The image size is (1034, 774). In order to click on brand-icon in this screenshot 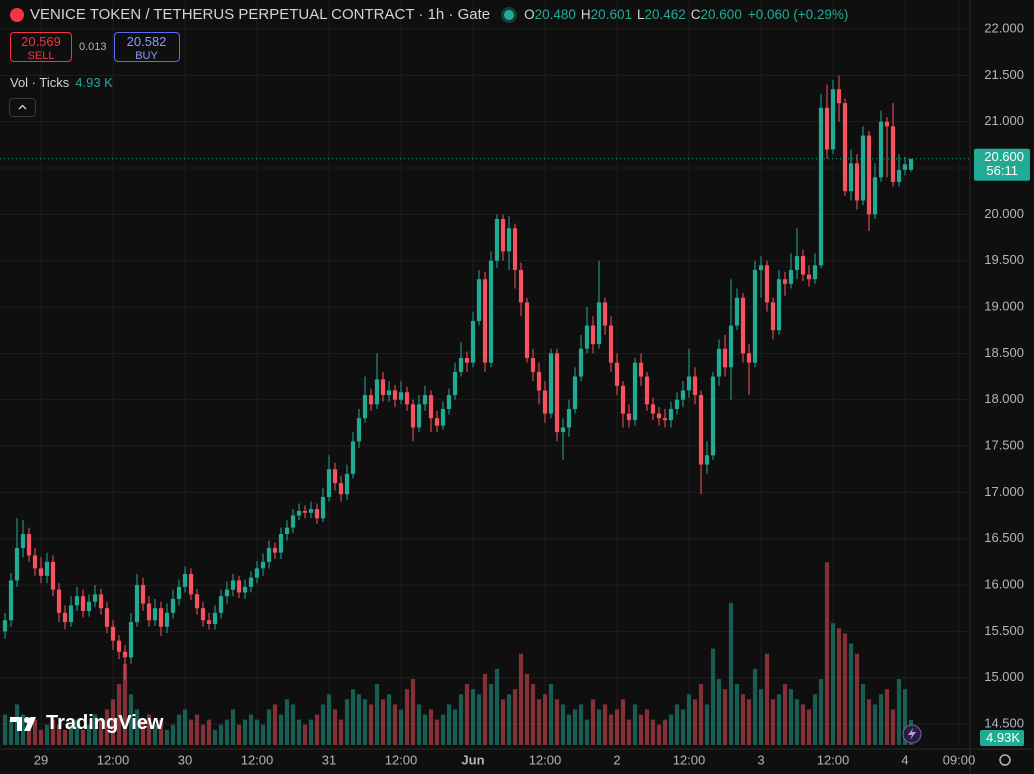, I will do `click(23, 723)`.